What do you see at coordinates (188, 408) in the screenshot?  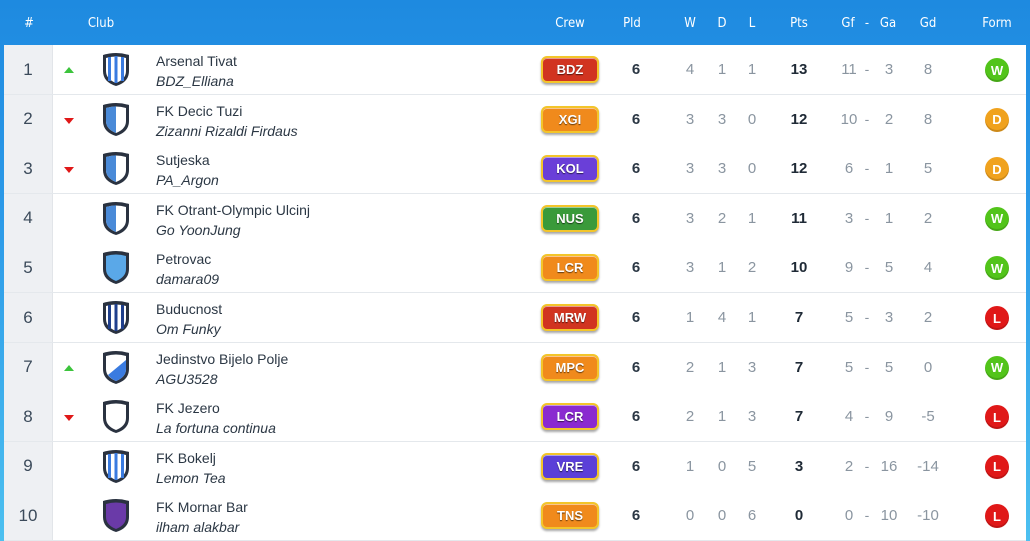 I see `club-name: FK Jezero` at bounding box center [188, 408].